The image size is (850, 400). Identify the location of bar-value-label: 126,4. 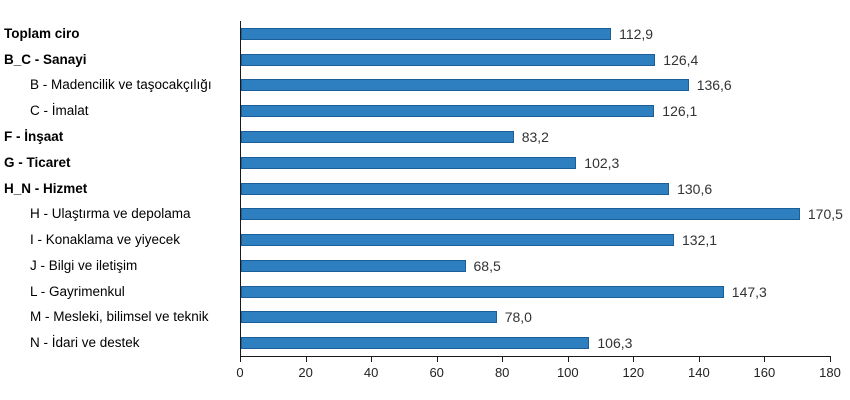
(681, 59).